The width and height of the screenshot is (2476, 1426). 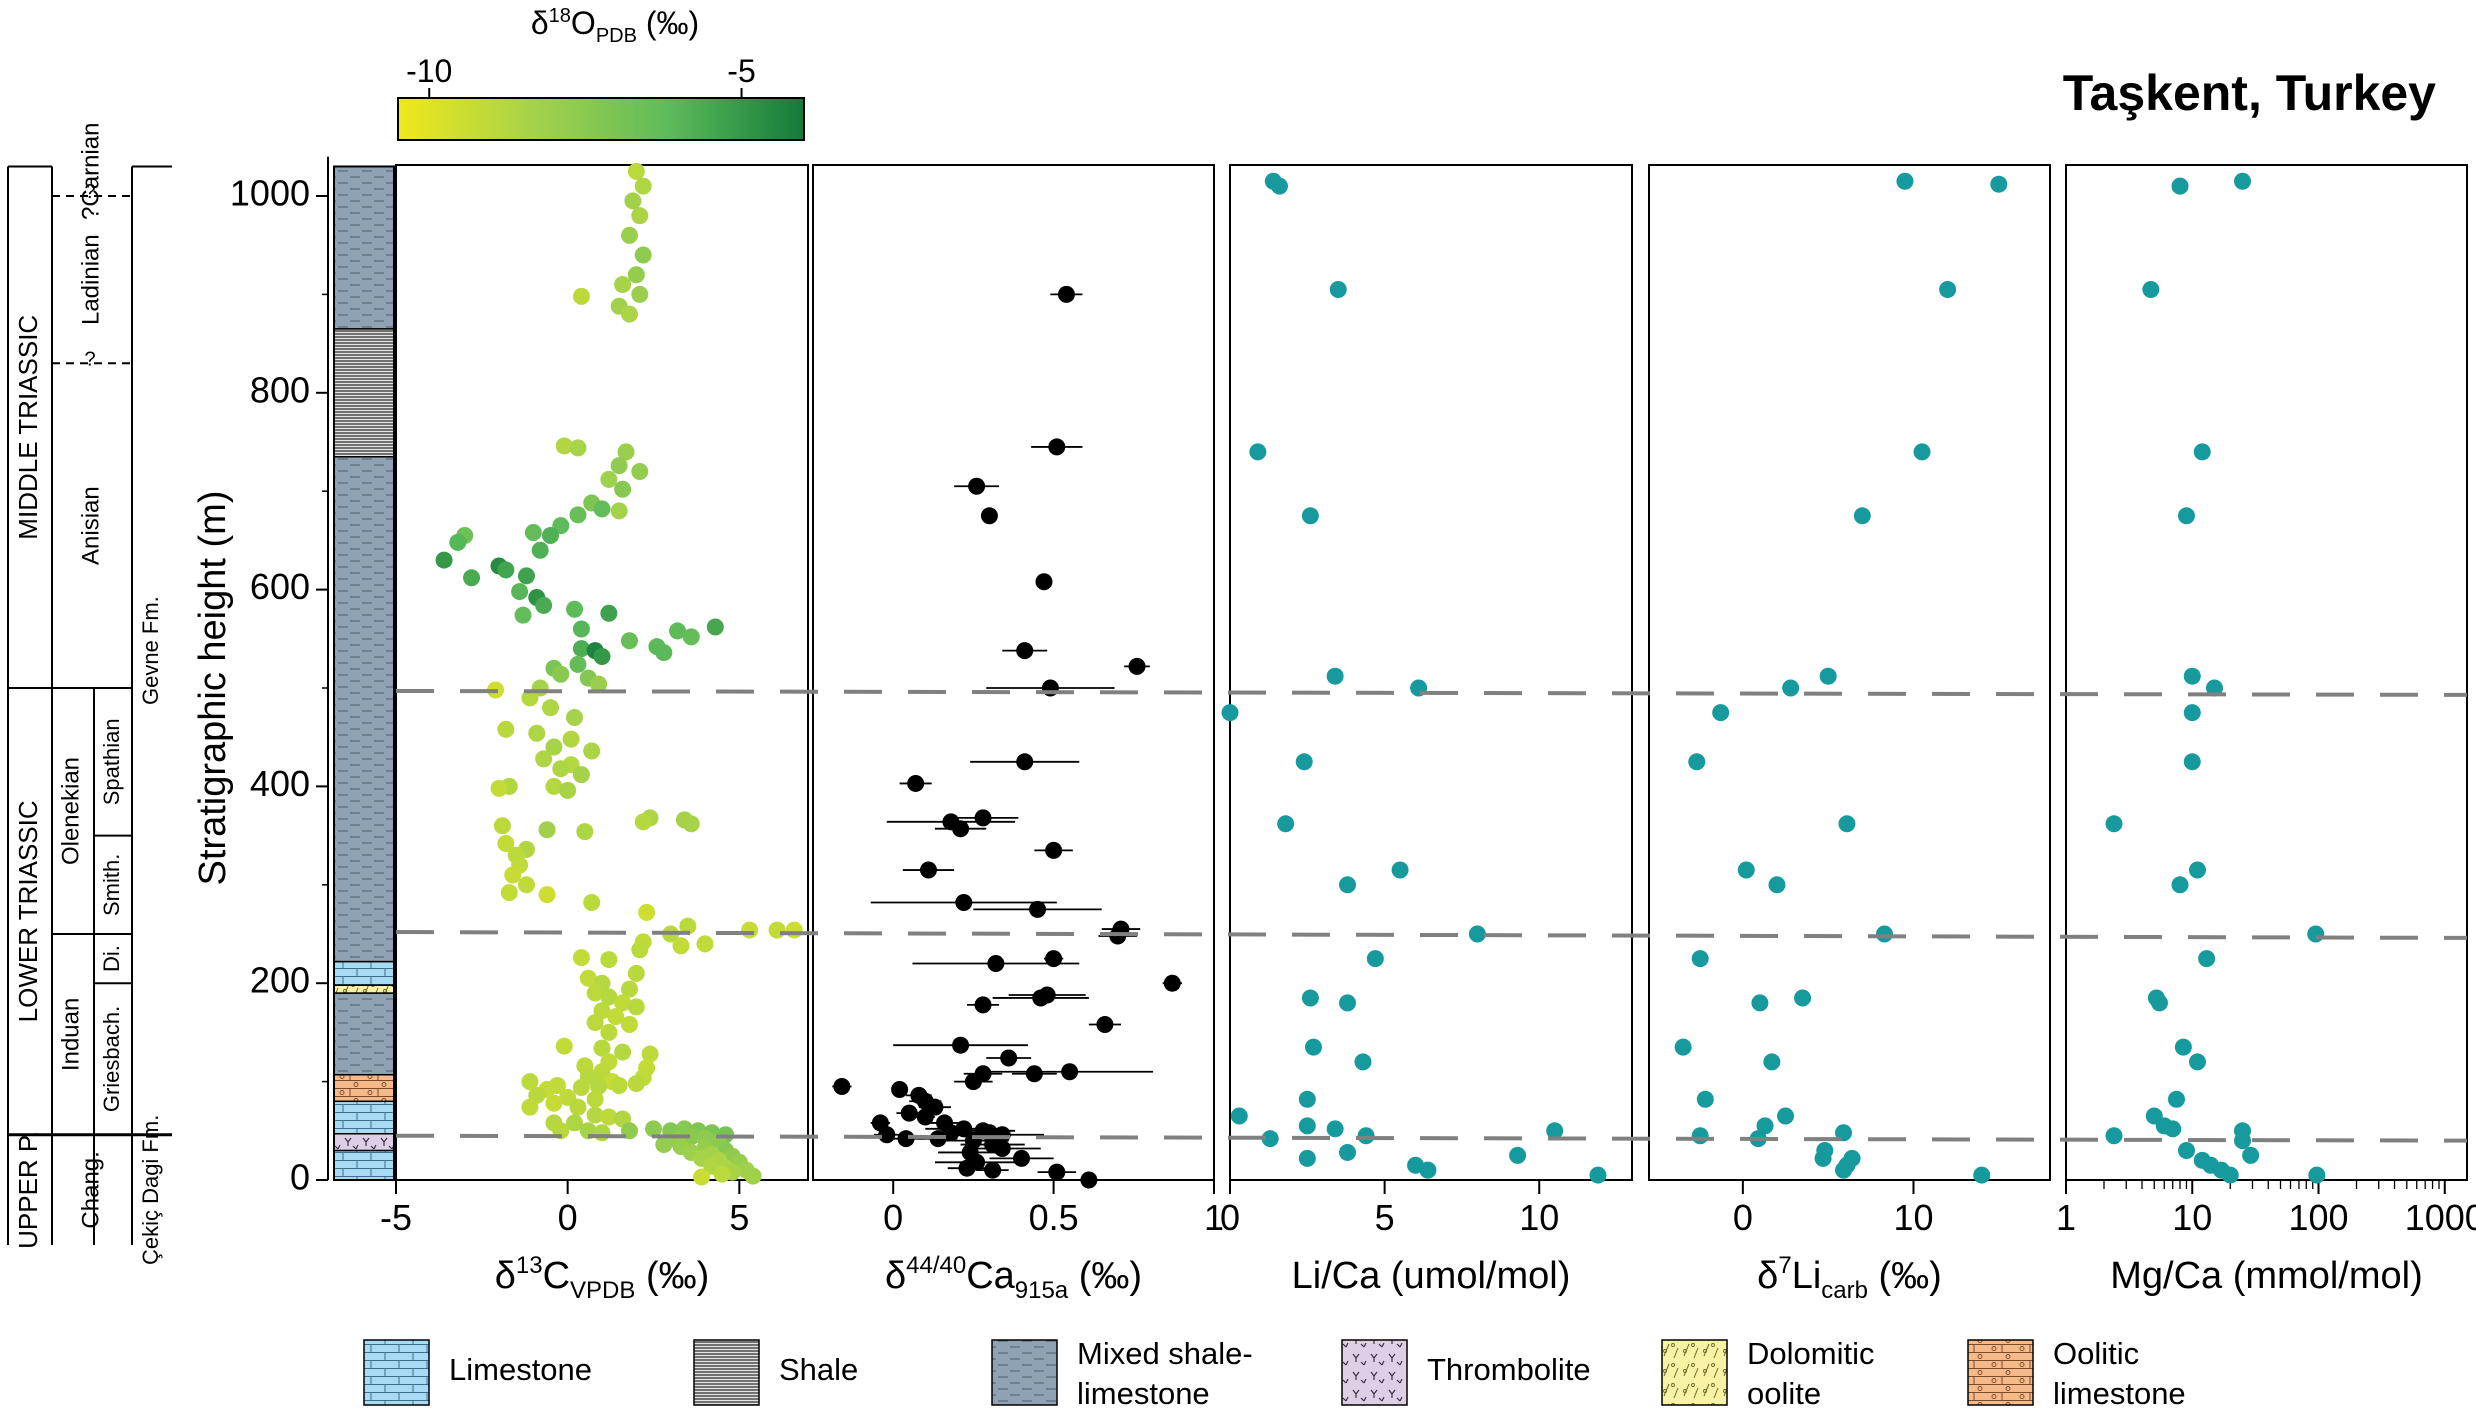 What do you see at coordinates (90, 1189) in the screenshot?
I see `stage-label: Chang.` at bounding box center [90, 1189].